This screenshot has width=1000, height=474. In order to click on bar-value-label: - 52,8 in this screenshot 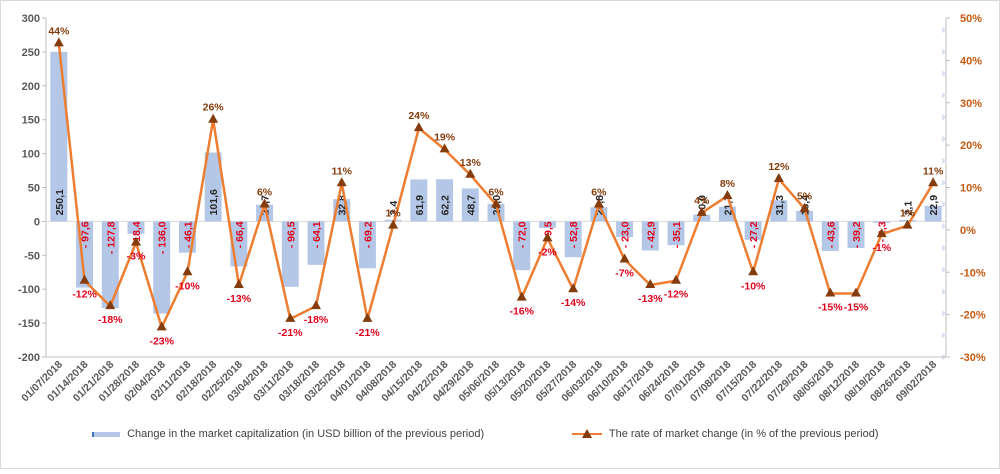, I will do `click(574, 234)`.